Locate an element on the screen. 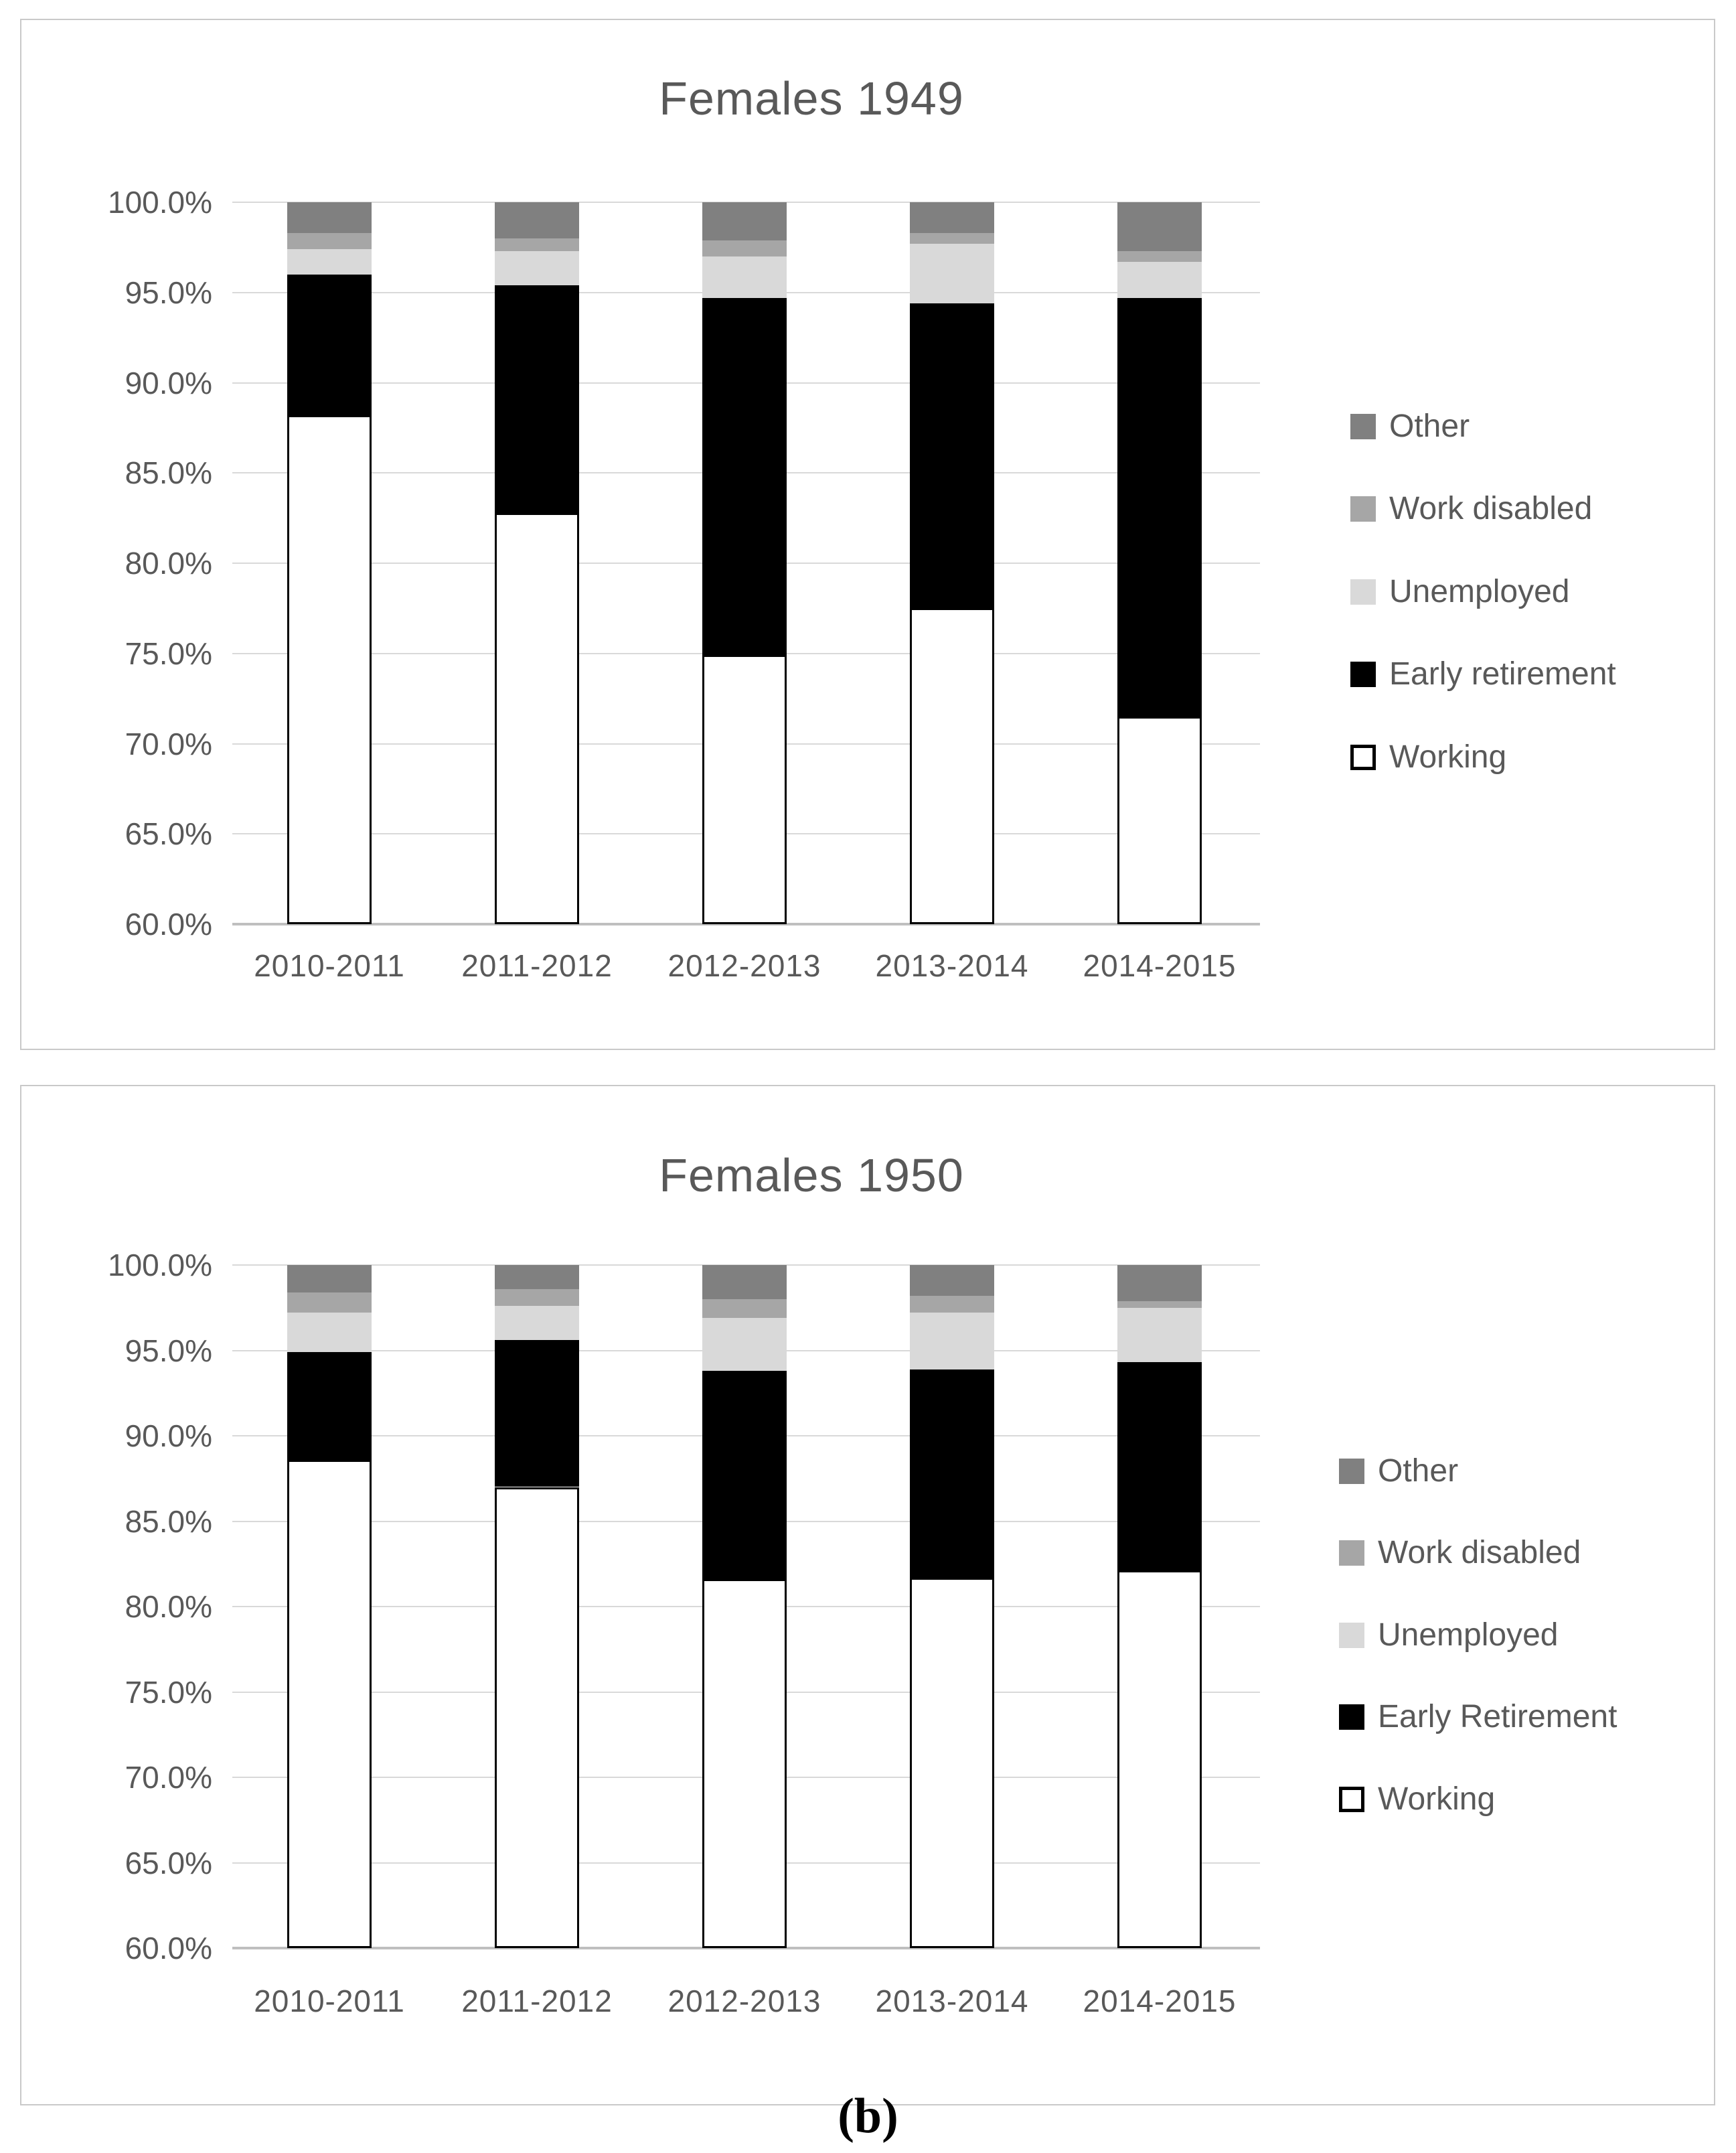 The image size is (1736, 2153). y-axis-tick-label: 85.0% is located at coordinates (168, 1521).